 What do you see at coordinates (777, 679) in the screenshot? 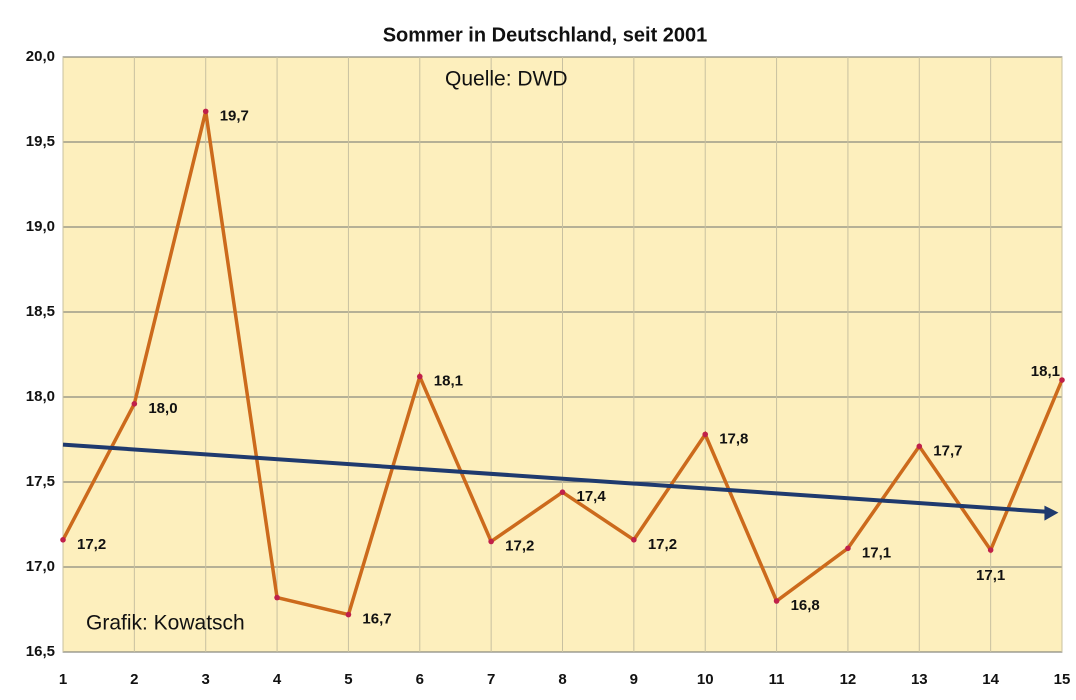
I see `x-tick-label: 11` at bounding box center [777, 679].